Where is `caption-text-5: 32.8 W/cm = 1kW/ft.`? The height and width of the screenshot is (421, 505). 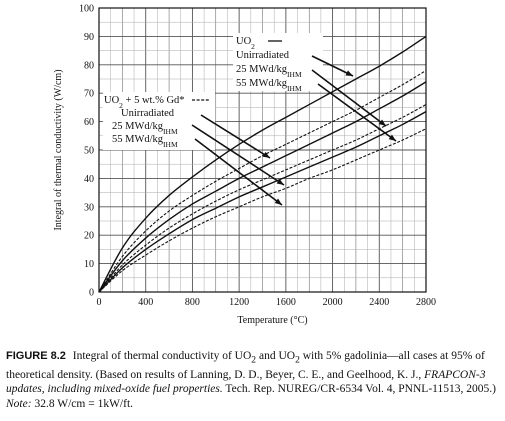
caption-text-5: 32.8 W/cm = 1kW/ft. is located at coordinates (82, 403).